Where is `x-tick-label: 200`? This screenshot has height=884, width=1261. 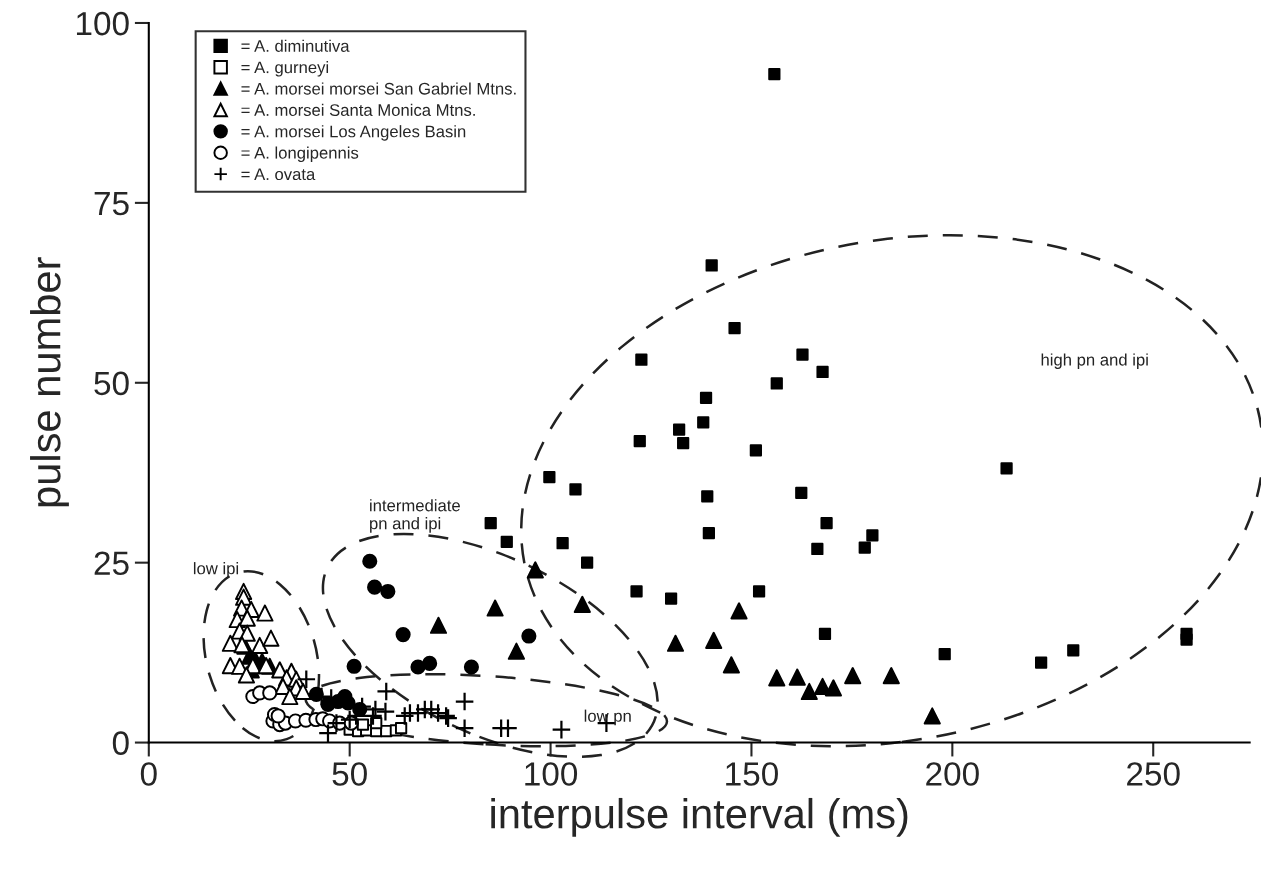 x-tick-label: 200 is located at coordinates (952, 774).